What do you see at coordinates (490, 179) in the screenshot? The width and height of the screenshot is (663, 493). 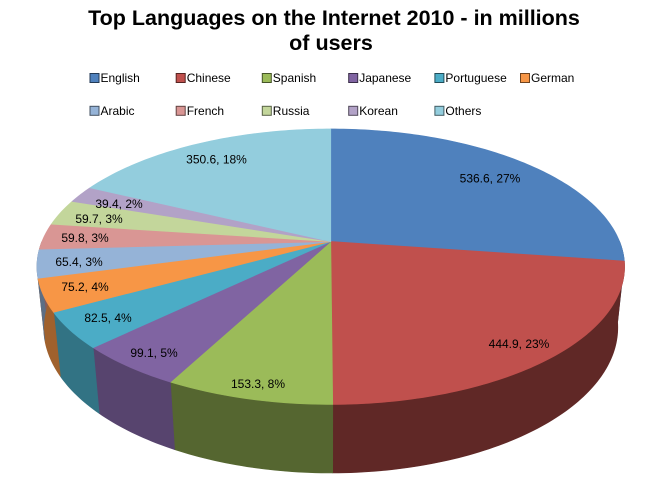 I see `svg-text: 536.6, 27%` at bounding box center [490, 179].